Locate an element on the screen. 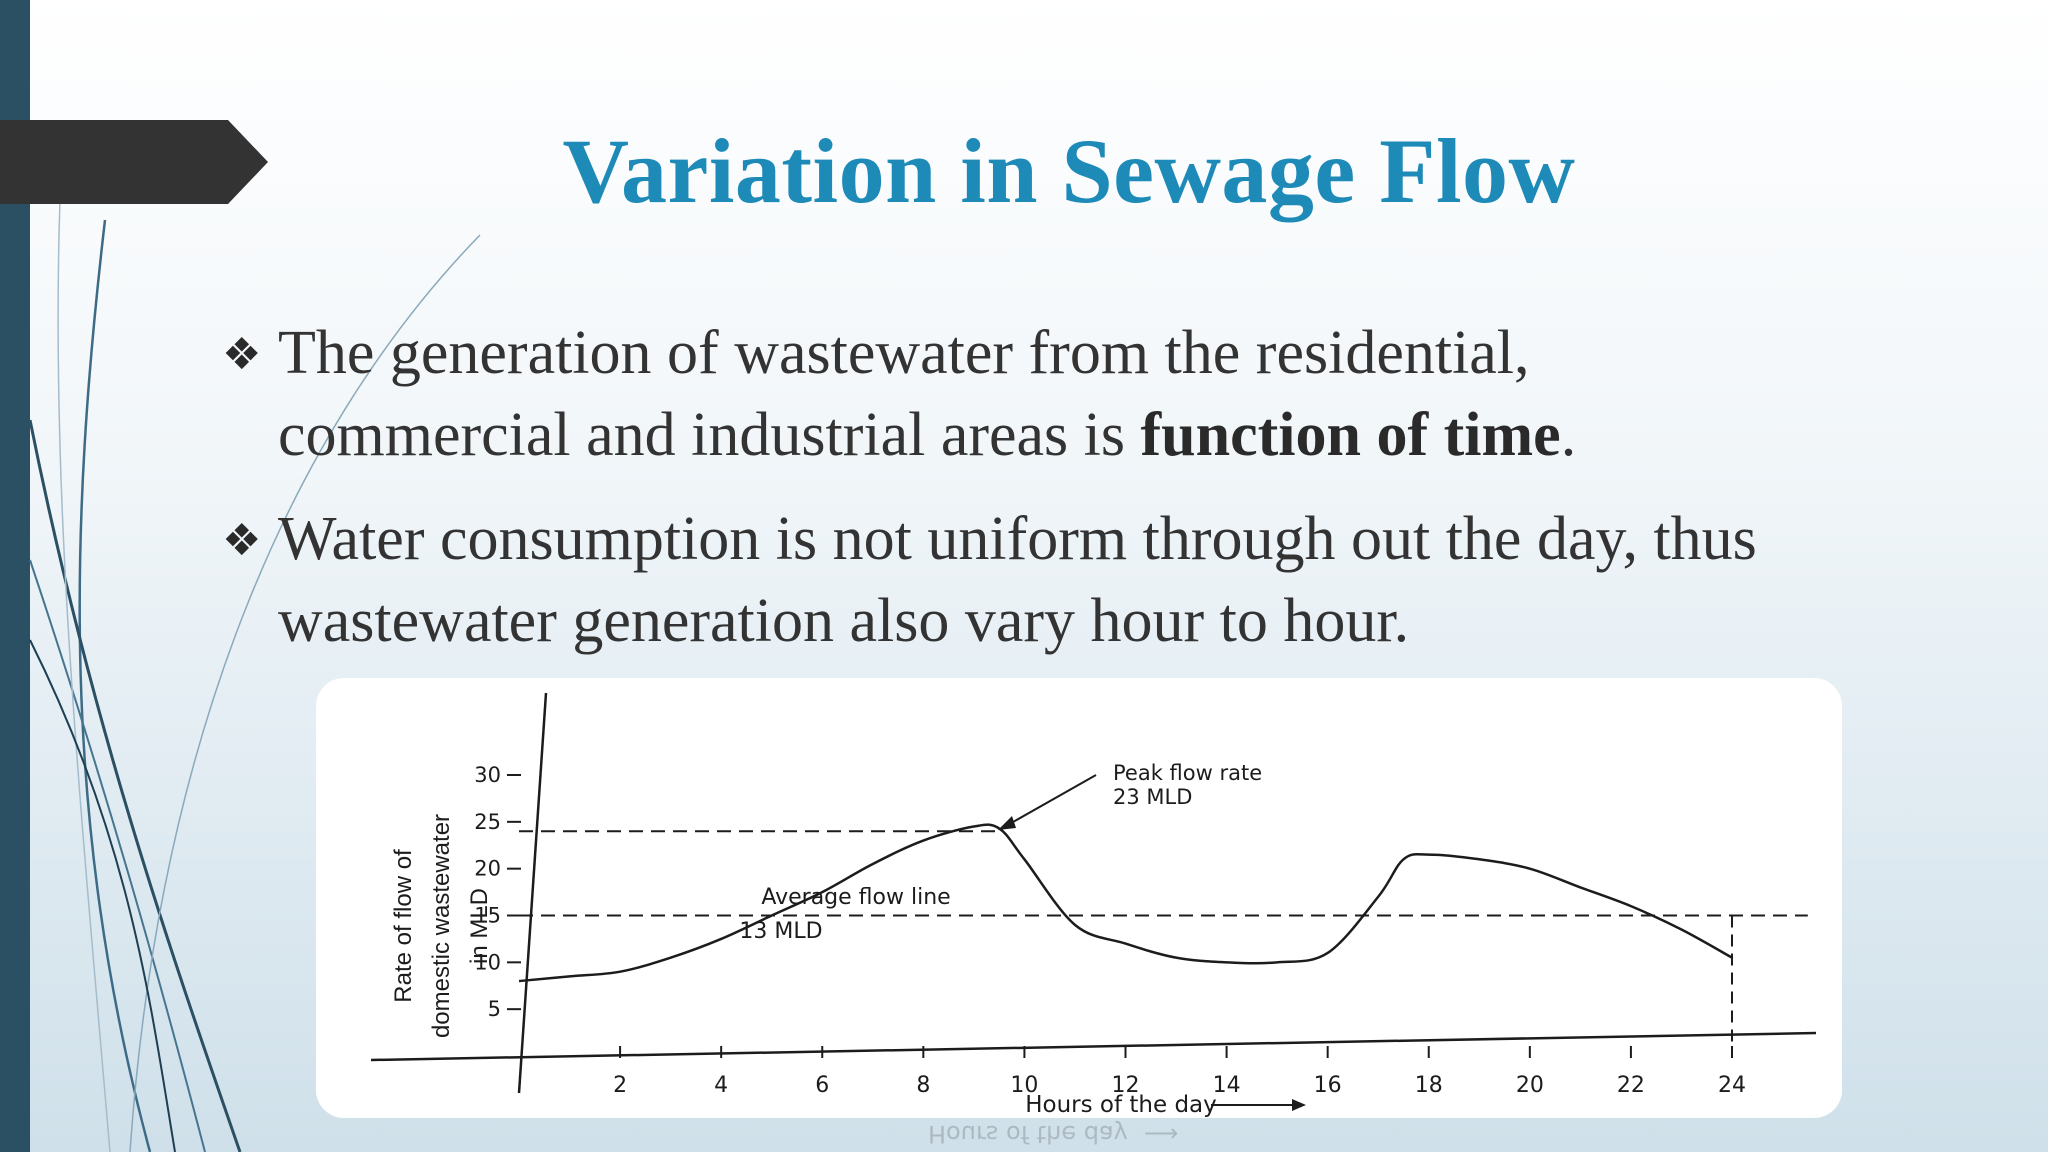 This screenshot has height=1152, width=2048. bullet-text: commercial and industrial areas is is located at coordinates (709, 435).